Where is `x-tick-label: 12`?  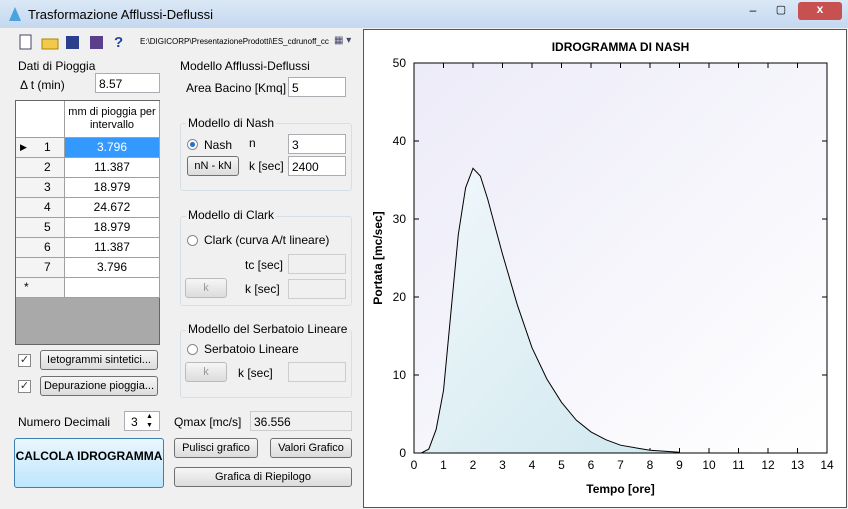
x-tick-label: 12 is located at coordinates (768, 465).